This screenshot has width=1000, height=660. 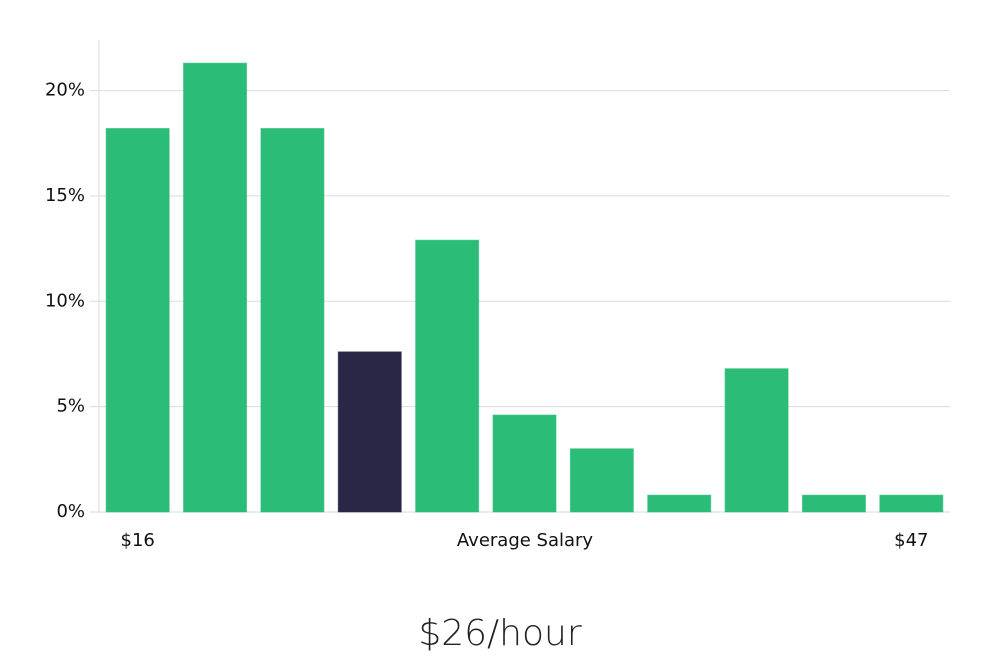 What do you see at coordinates (138, 540) in the screenshot?
I see `x-tick-label: $16` at bounding box center [138, 540].